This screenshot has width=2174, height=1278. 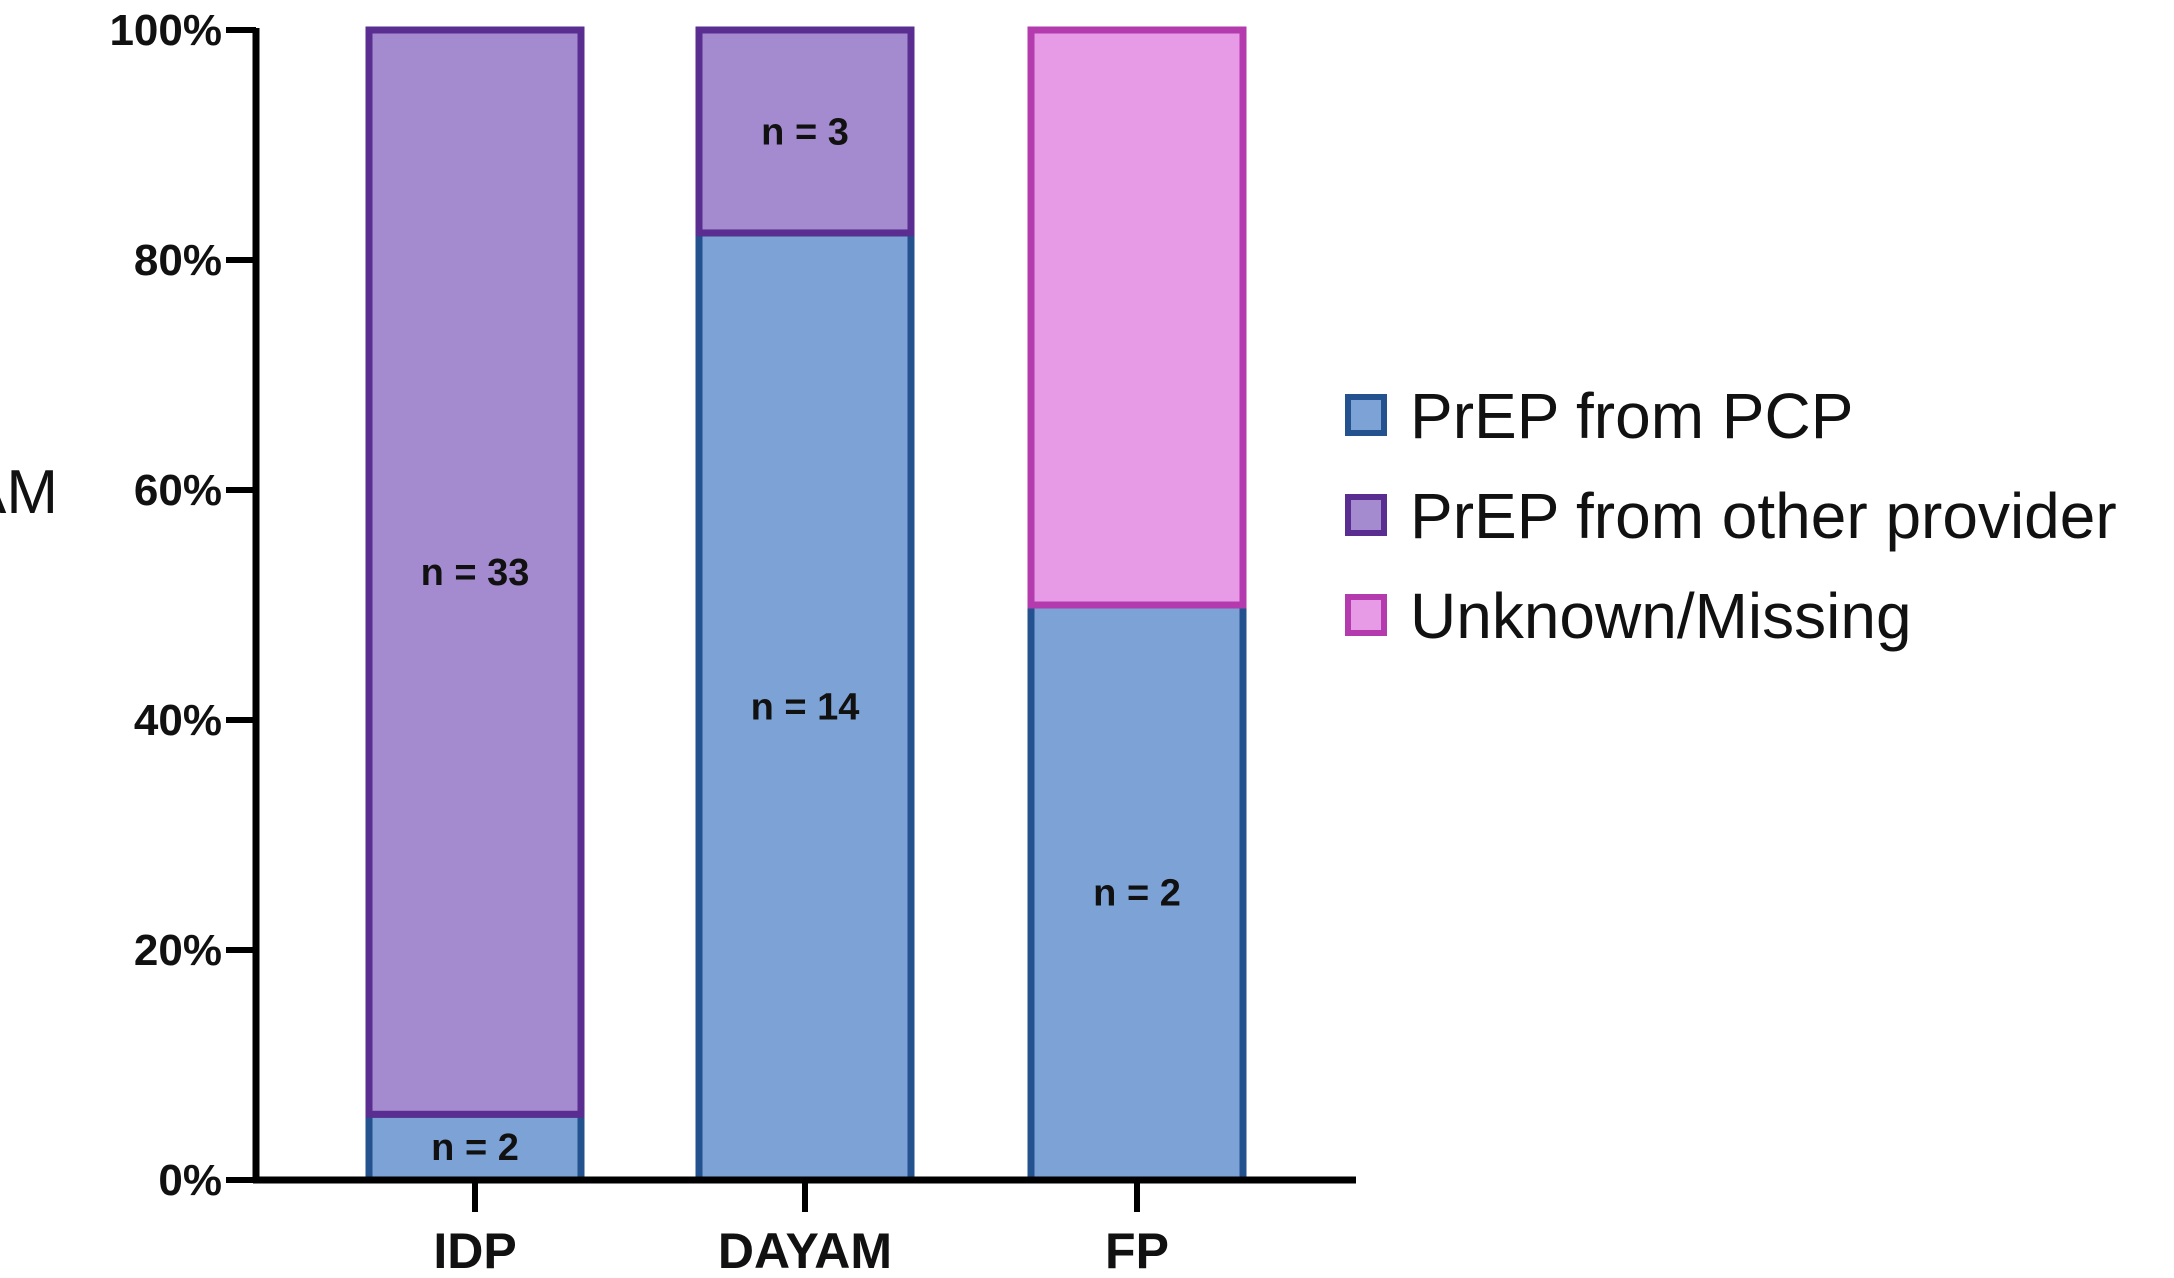 What do you see at coordinates (1137, 1250) in the screenshot?
I see `x-tick-label-fp: FP` at bounding box center [1137, 1250].